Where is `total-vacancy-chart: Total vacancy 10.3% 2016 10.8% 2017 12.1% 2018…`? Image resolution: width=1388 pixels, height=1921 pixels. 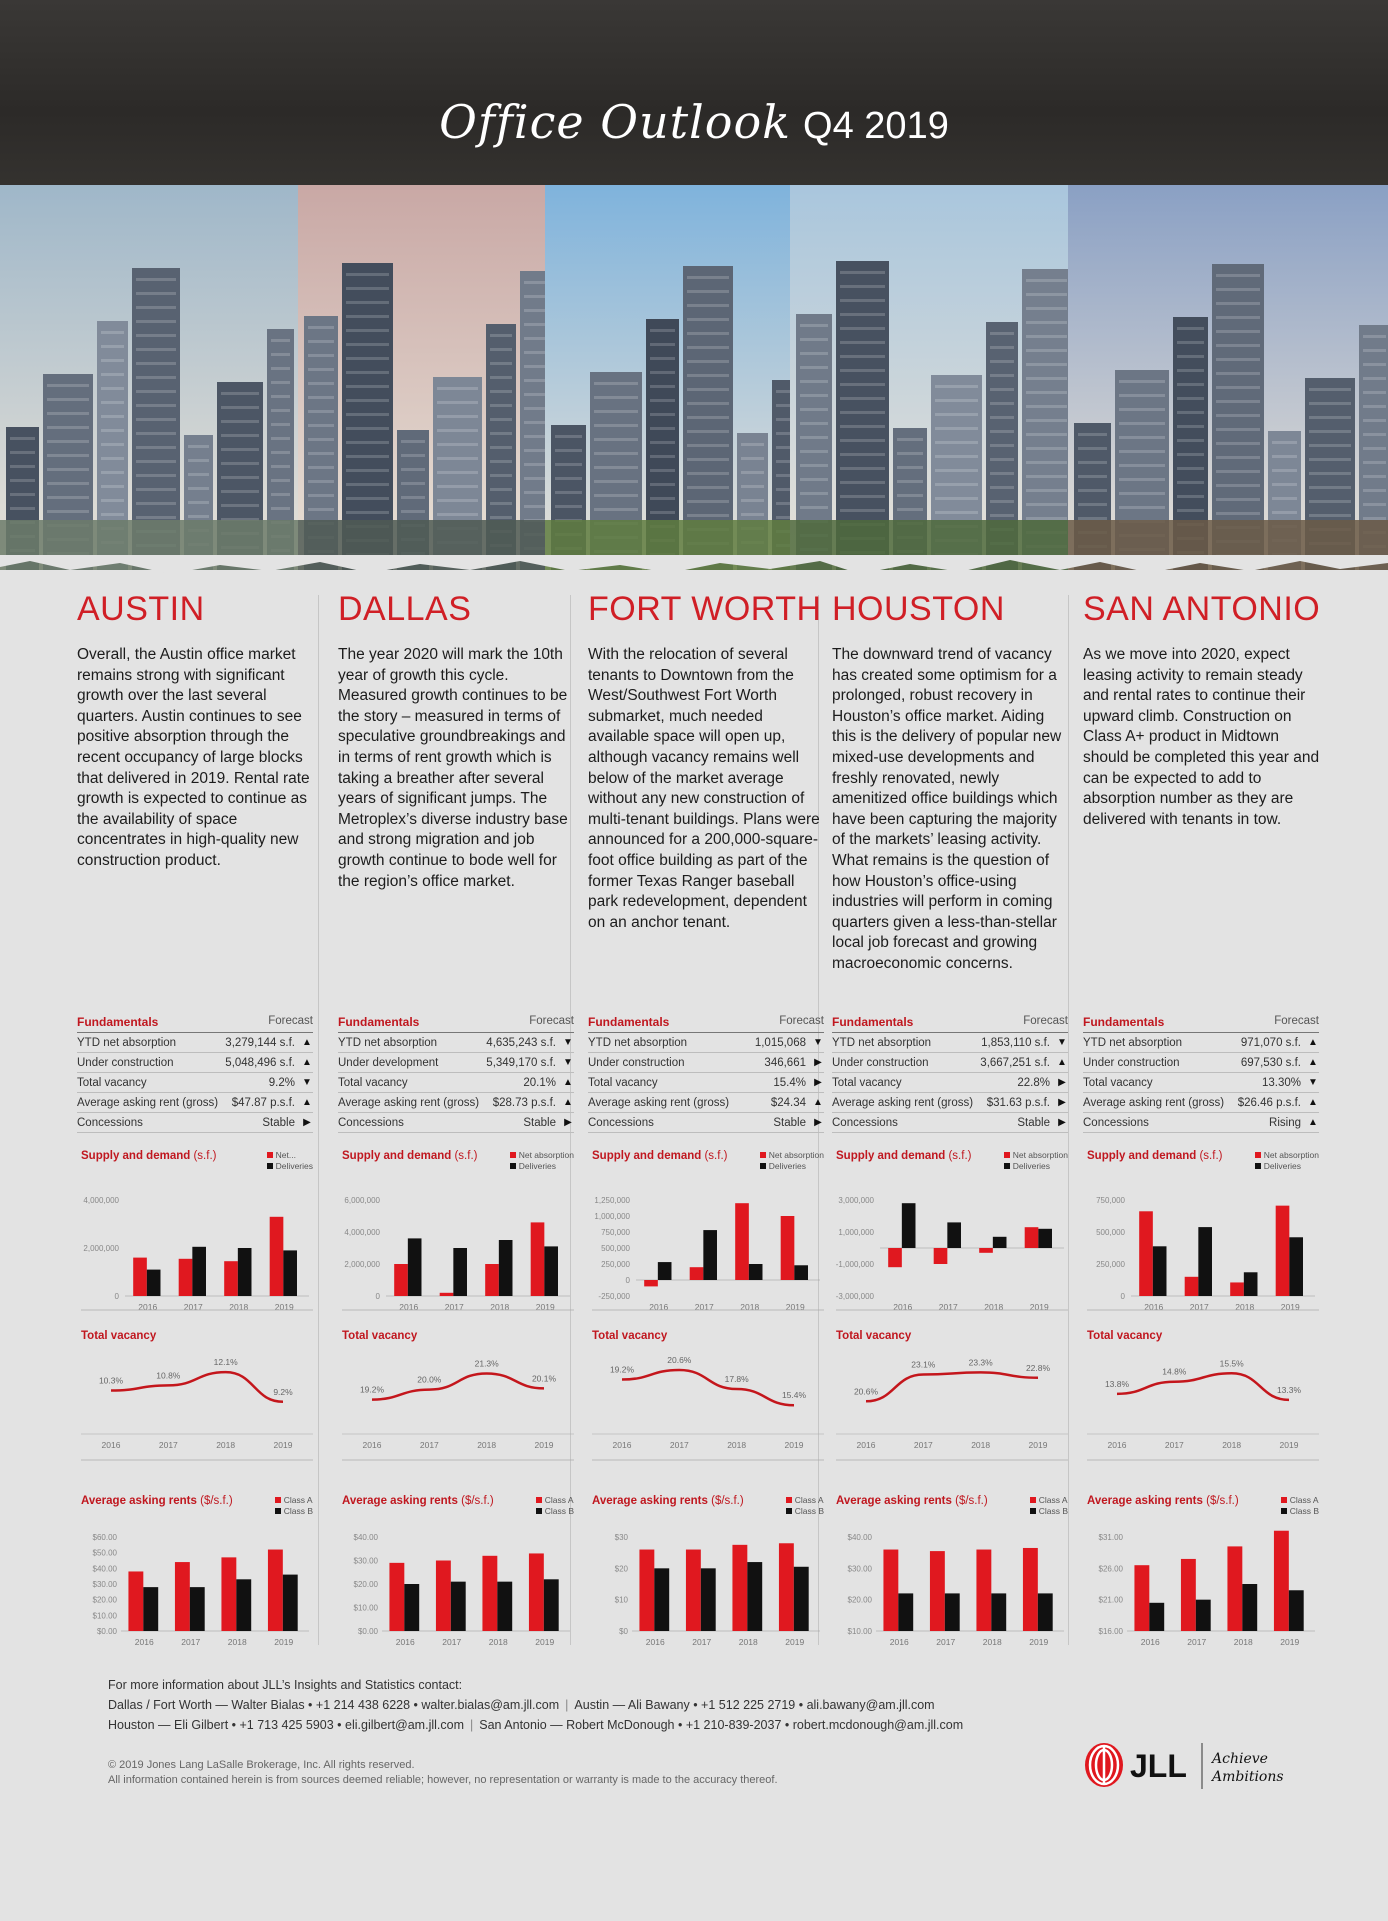
total-vacancy-chart: Total vacancy 10.3% 2016 10.8% 2017 12.1% 2018… is located at coordinates (199, 1396).